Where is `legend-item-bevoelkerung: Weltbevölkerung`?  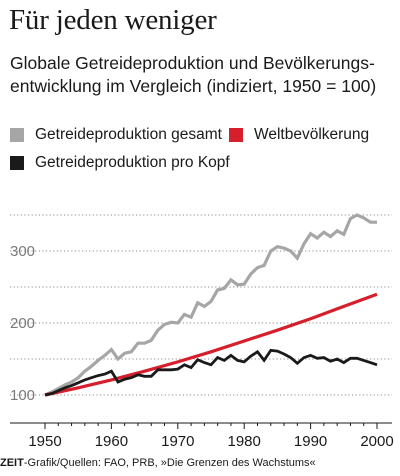
legend-item-bevoelkerung: Weltbevölkerung is located at coordinates (299, 135).